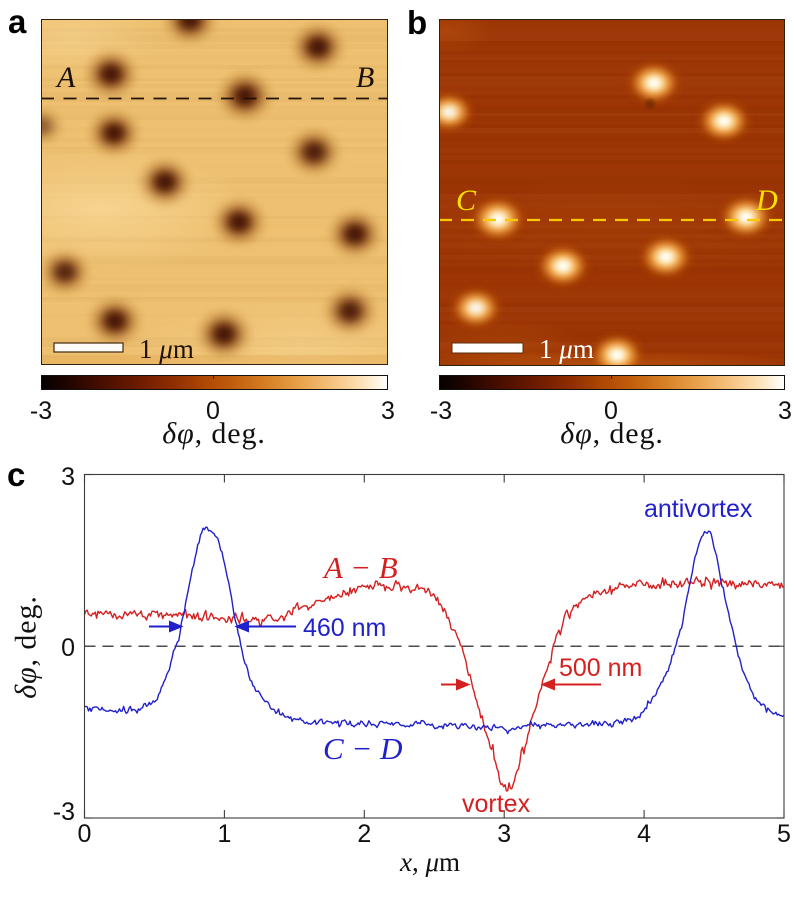 This screenshot has height=900, width=794. What do you see at coordinates (64, 812) in the screenshot?
I see `svg-text: -3` at bounding box center [64, 812].